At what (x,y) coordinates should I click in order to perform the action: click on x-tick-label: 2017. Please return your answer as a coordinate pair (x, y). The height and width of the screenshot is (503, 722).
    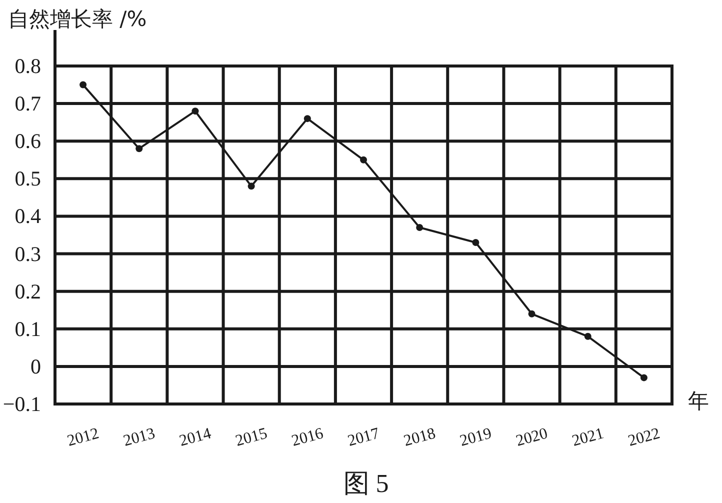
    Looking at the image, I should click on (364, 437).